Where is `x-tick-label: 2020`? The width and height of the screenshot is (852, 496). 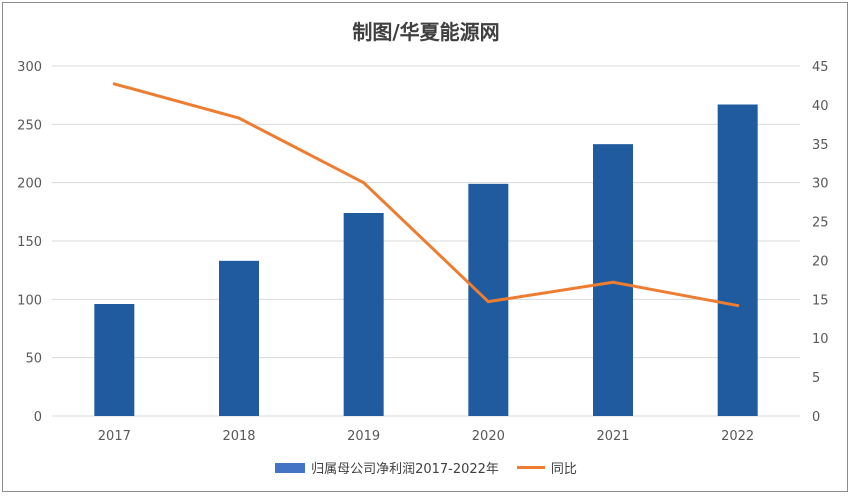
x-tick-label: 2020 is located at coordinates (488, 436).